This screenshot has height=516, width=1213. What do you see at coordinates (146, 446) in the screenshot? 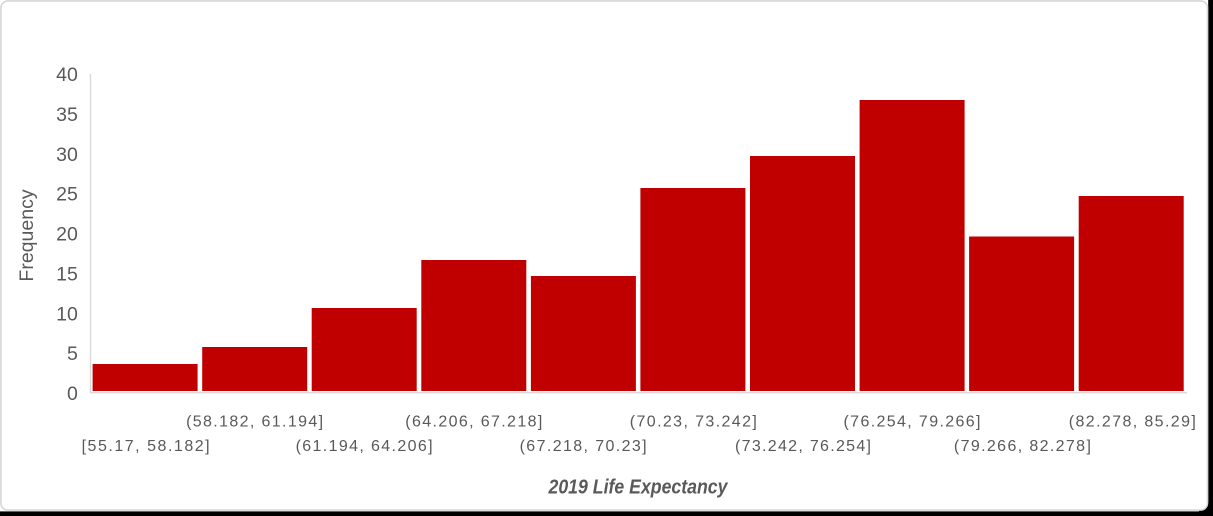
I see `svg-text: [55.17, 58.182]` at bounding box center [146, 446].